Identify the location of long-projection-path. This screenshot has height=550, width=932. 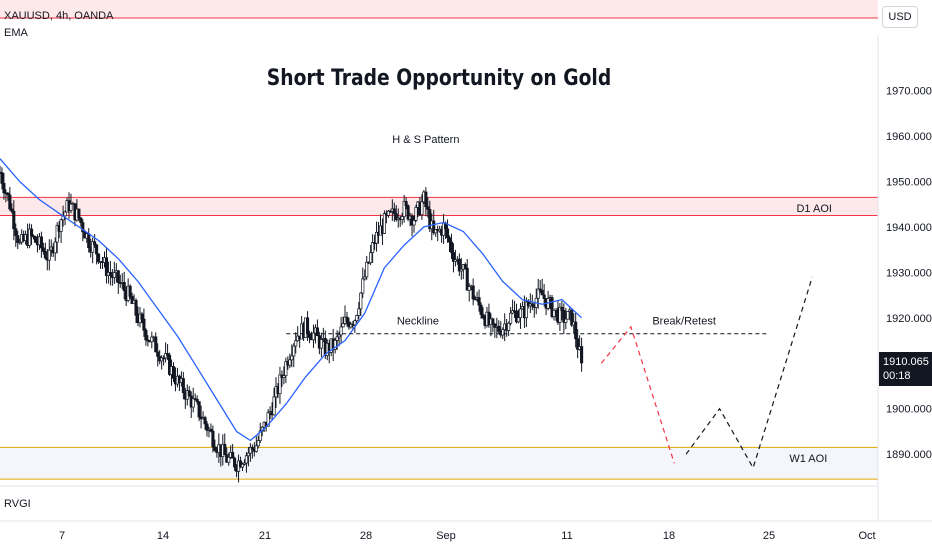
(749, 373).